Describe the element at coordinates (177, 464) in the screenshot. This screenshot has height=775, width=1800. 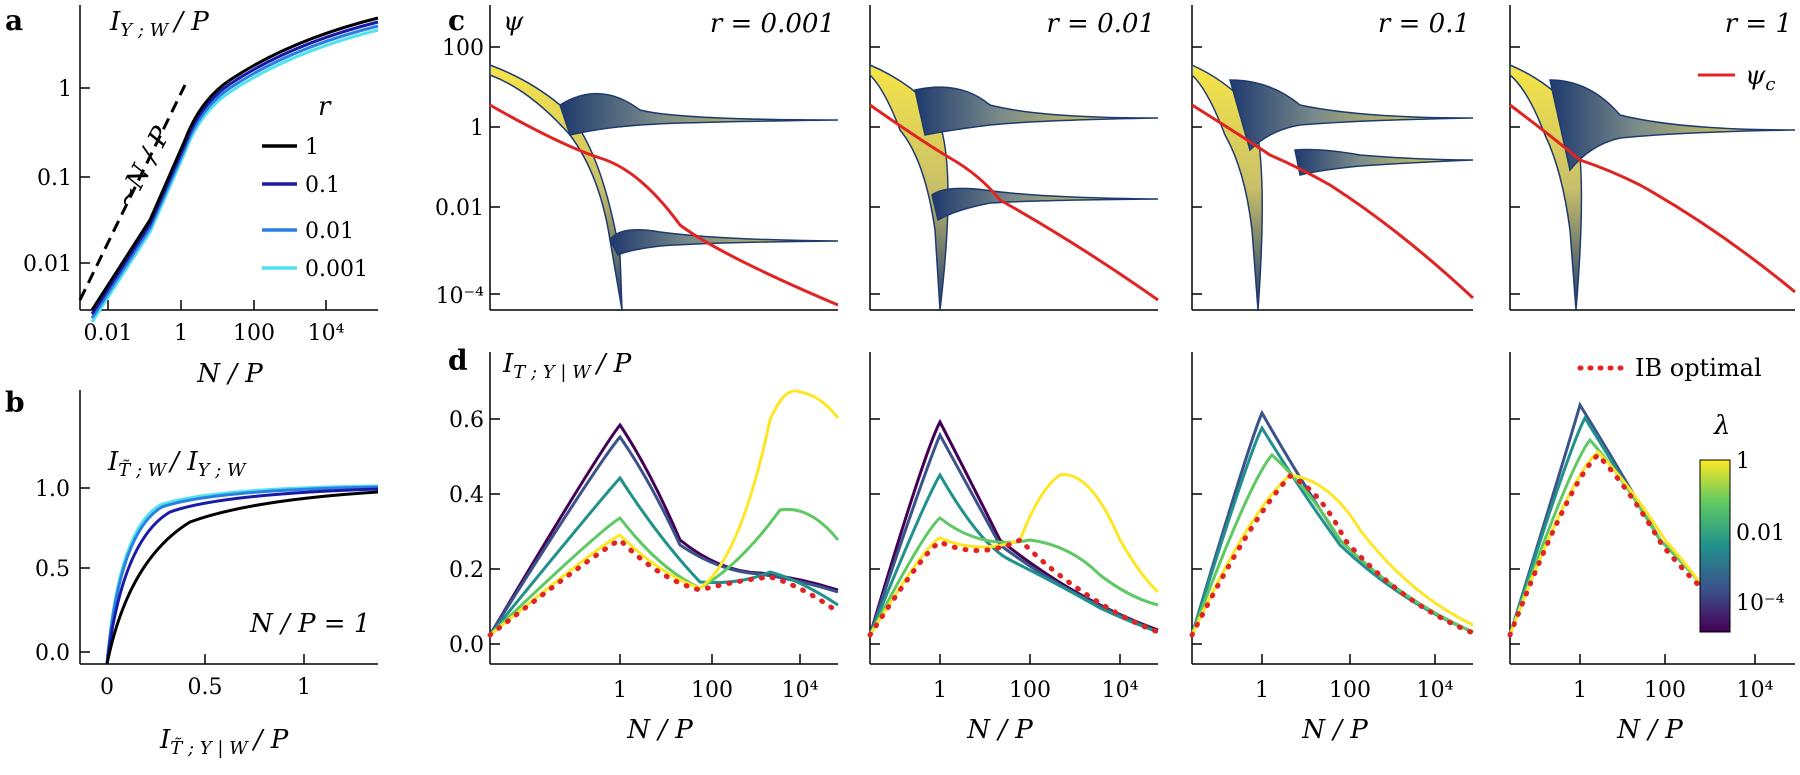
I see `panel-b-ylabel: IT̃ ; W / IY ; W` at that location.